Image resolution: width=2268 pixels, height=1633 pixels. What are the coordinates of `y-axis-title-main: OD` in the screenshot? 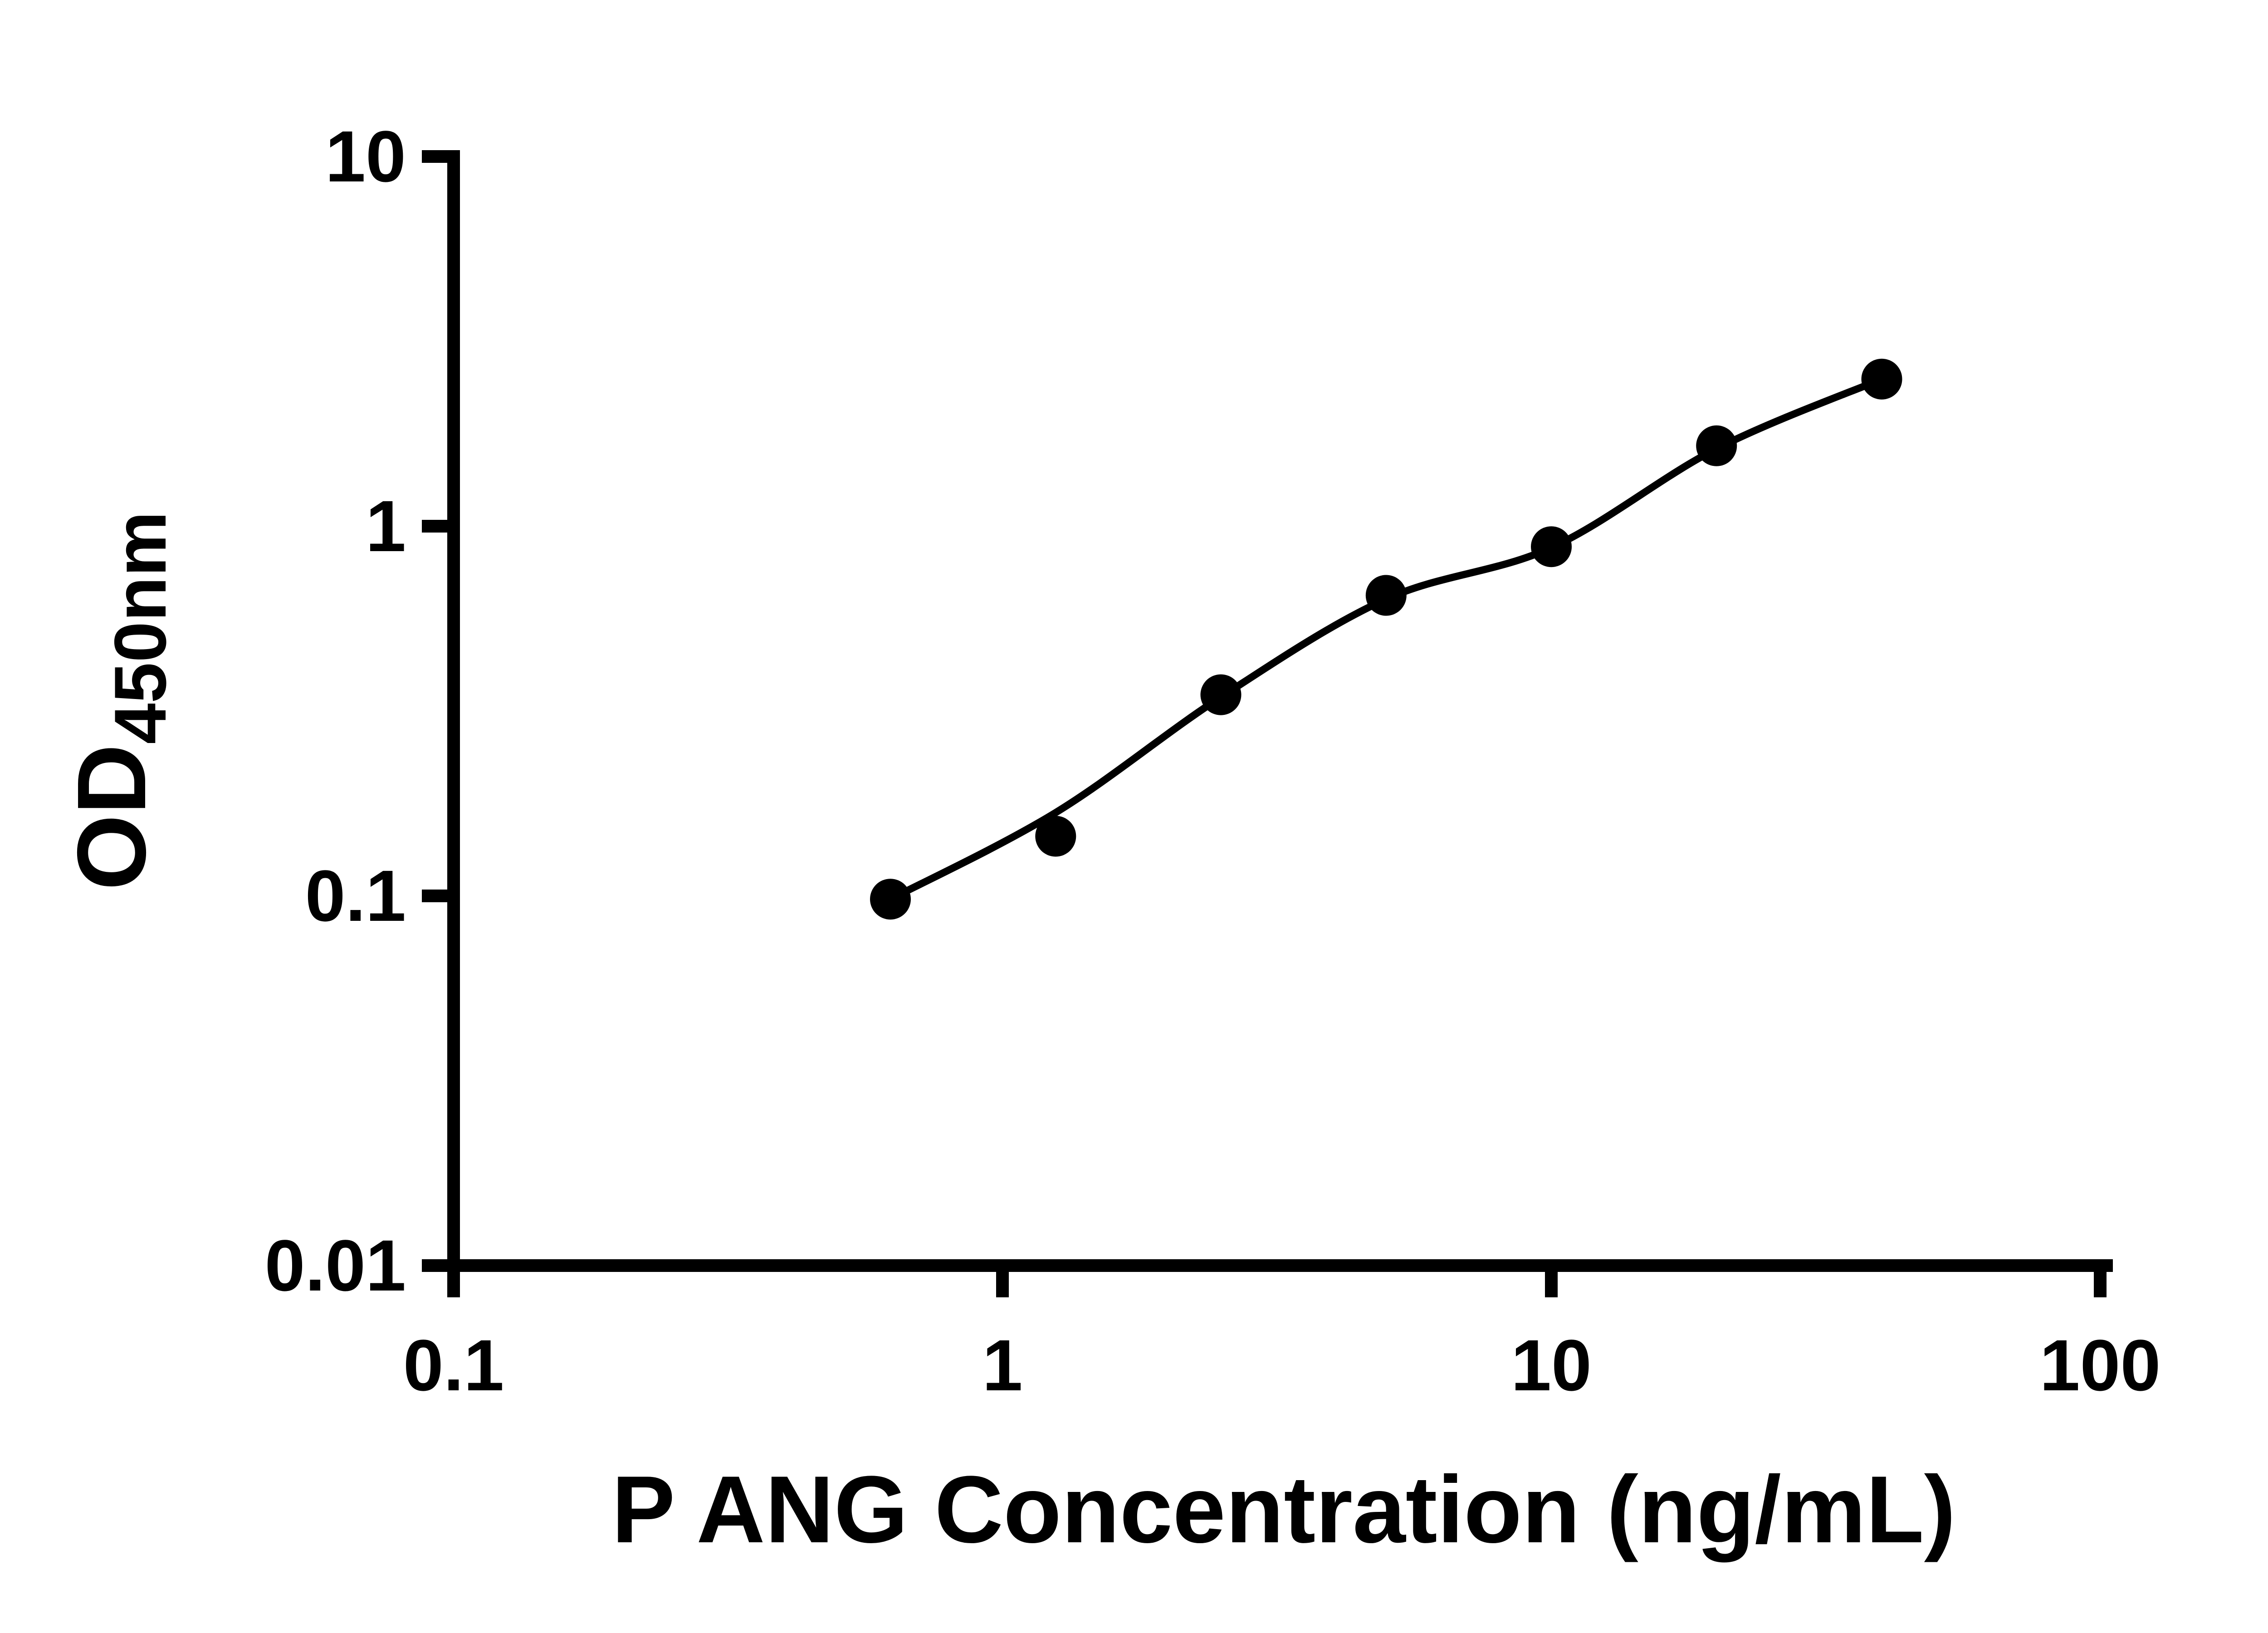 It's located at (112, 817).